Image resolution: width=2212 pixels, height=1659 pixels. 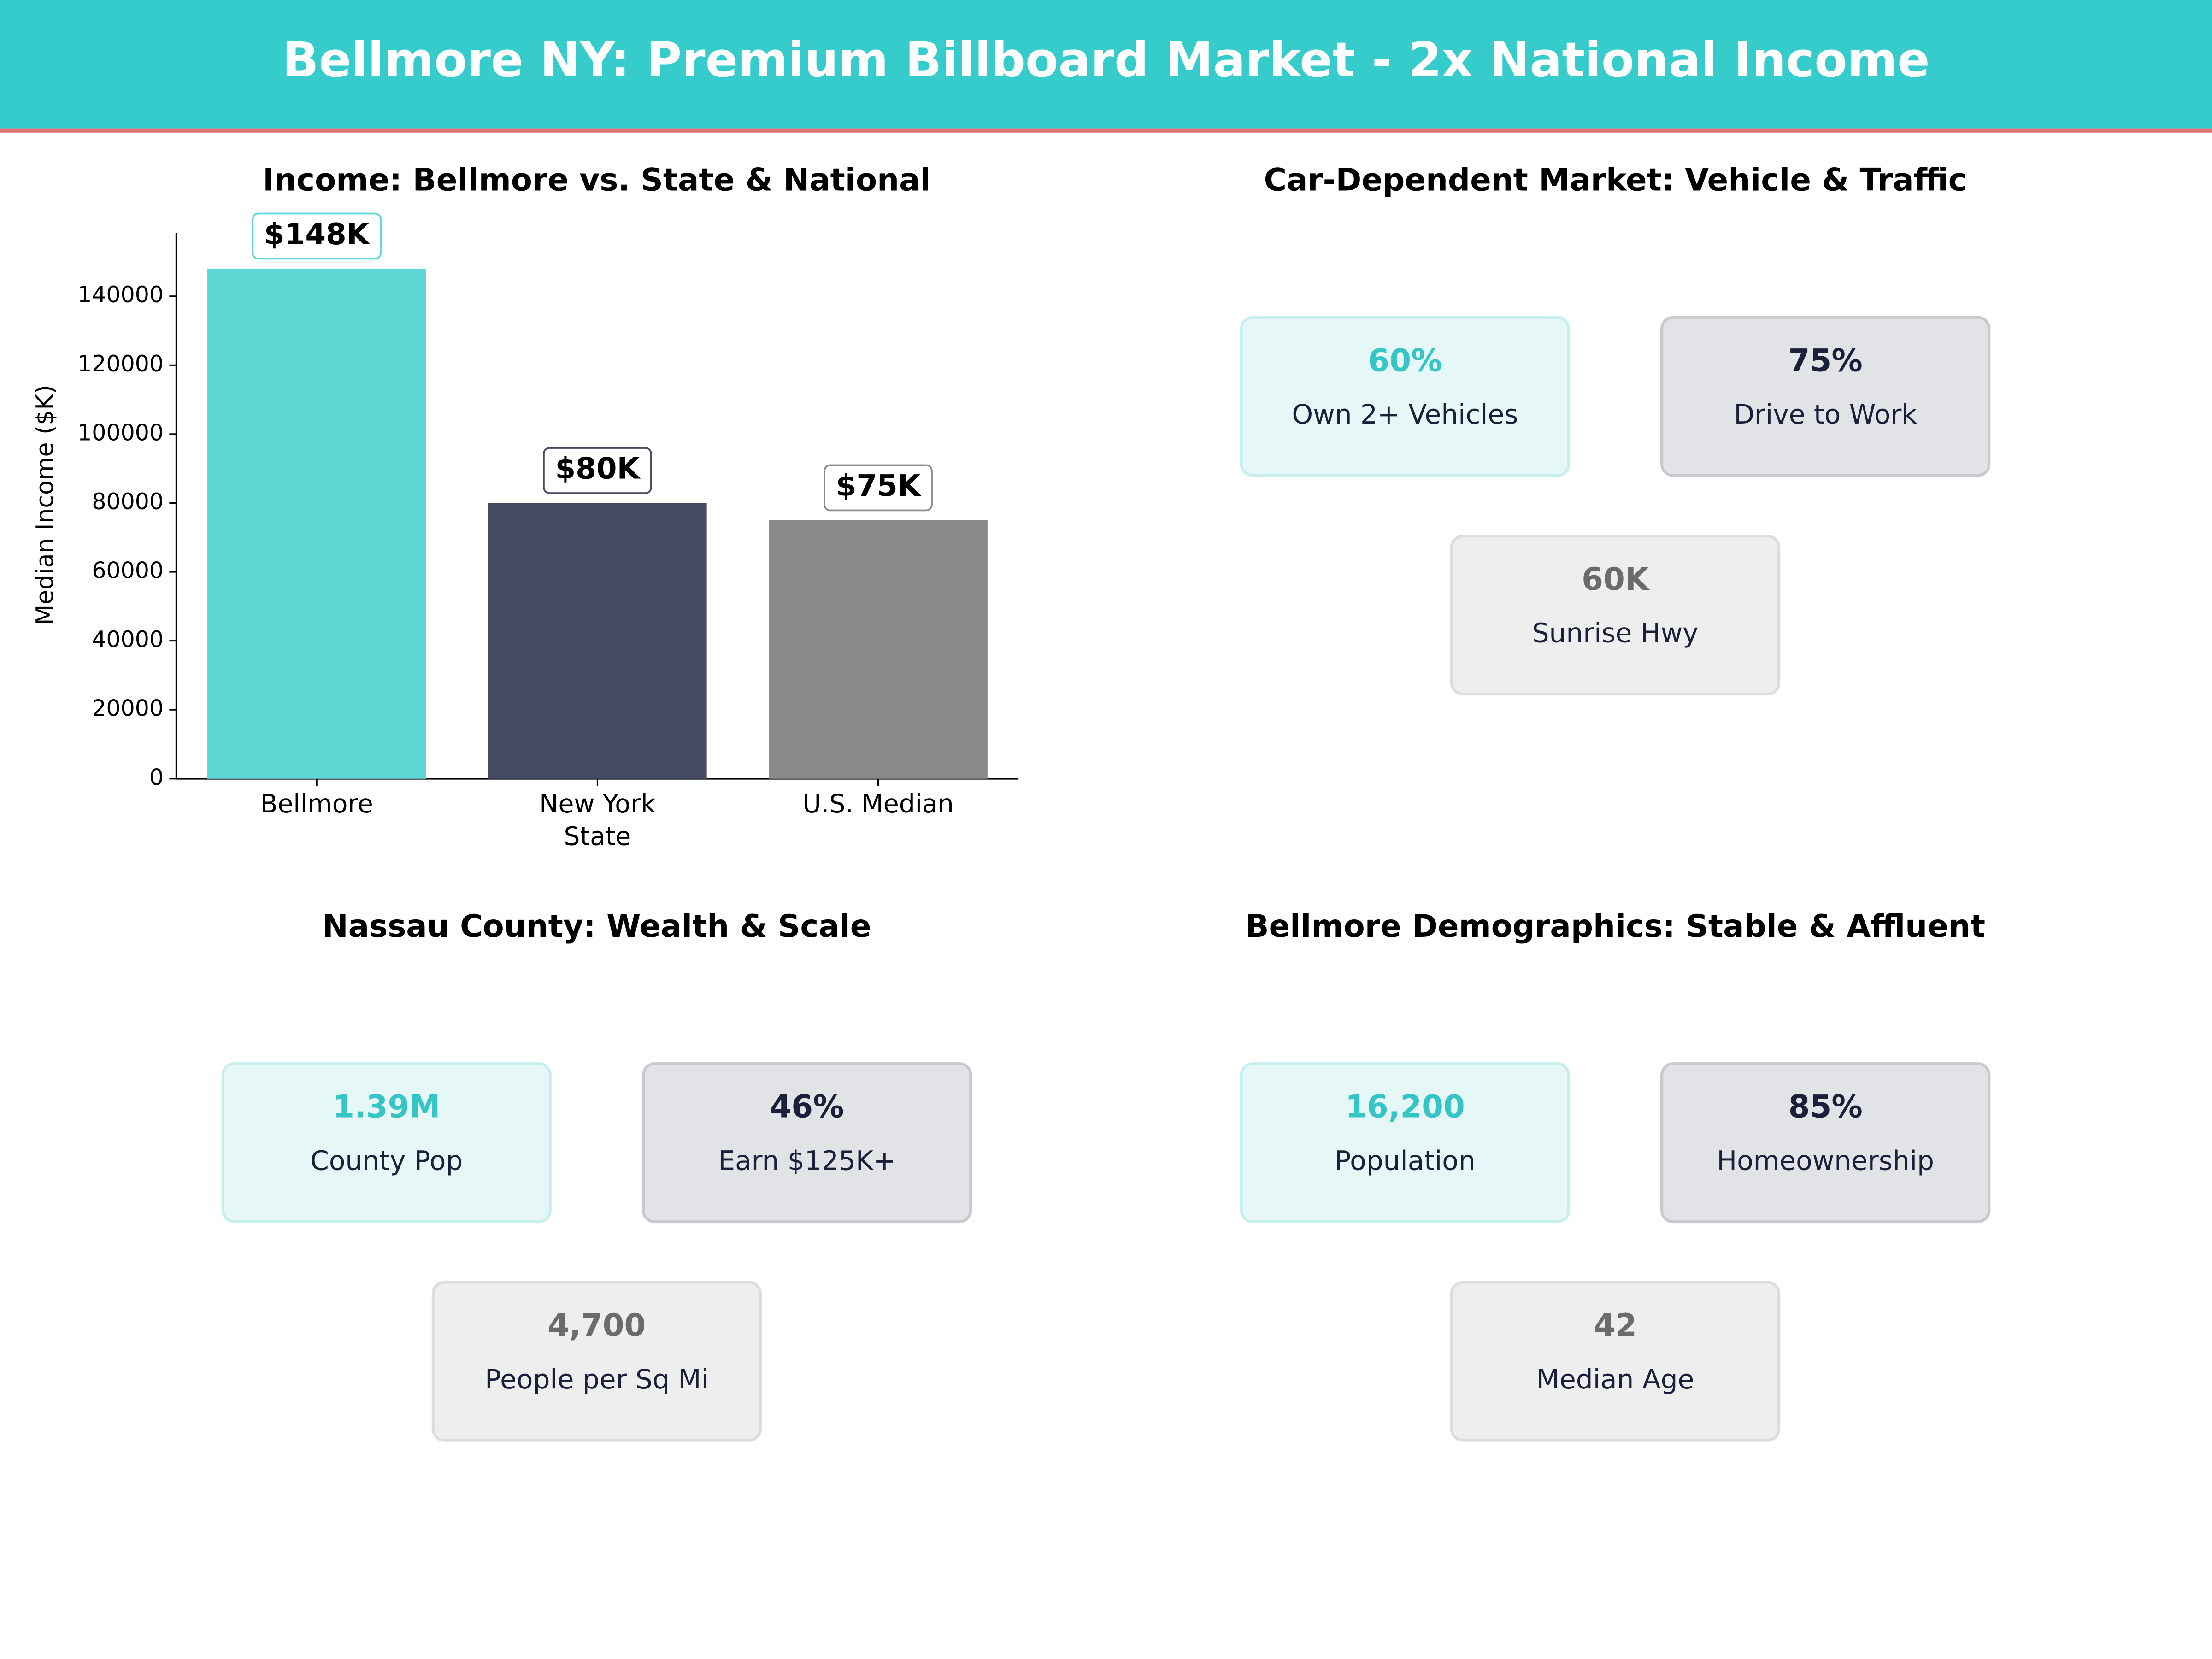 I want to click on chart-title: Income: Bellmore vs. State & National, so click(x=596, y=179).